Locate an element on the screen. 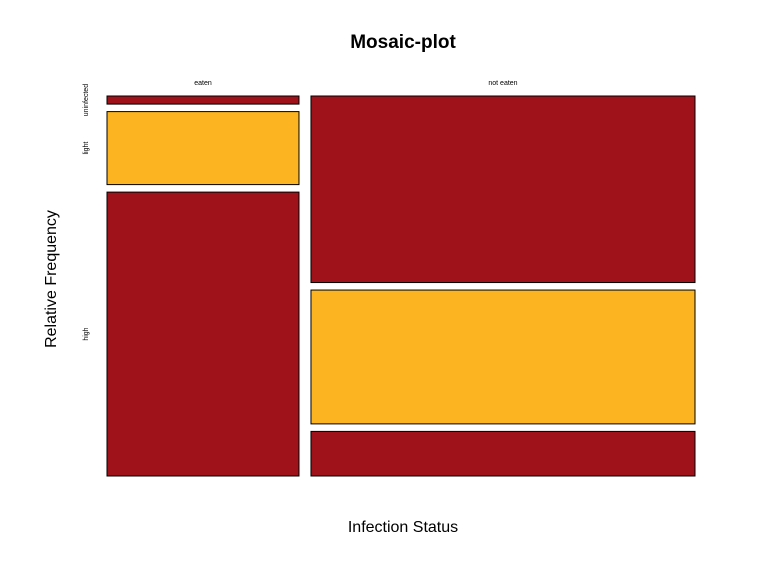  tile-eaten-light is located at coordinates (203, 148).